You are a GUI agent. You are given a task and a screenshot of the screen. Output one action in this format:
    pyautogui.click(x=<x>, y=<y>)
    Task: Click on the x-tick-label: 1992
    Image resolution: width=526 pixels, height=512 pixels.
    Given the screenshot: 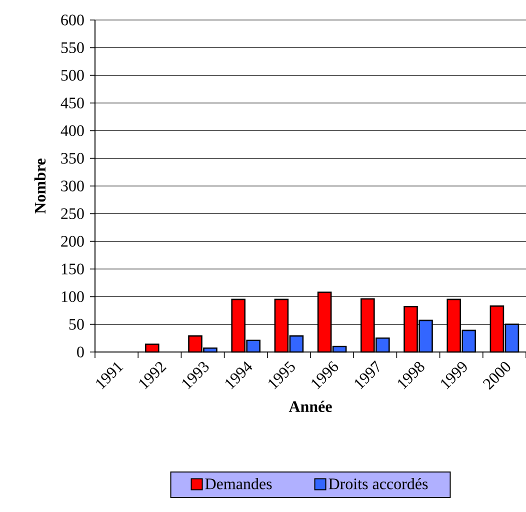 What is the action you would take?
    pyautogui.click(x=153, y=376)
    